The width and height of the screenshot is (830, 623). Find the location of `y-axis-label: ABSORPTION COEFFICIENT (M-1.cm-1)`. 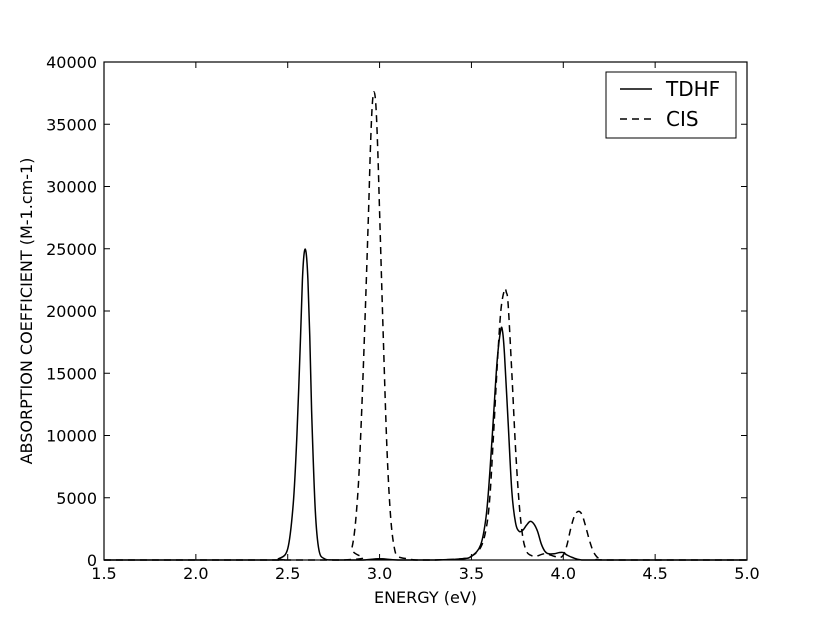

y-axis-label: ABSORPTION COEFFICIENT (M-1.cm-1) is located at coordinates (26, 311).